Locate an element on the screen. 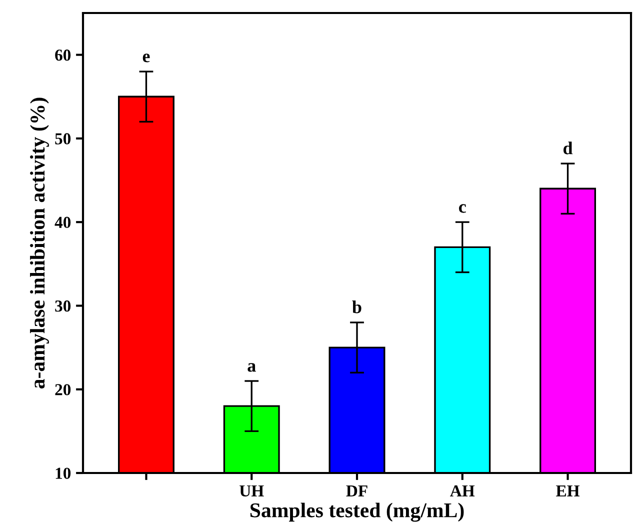  annotation: b is located at coordinates (357, 307).